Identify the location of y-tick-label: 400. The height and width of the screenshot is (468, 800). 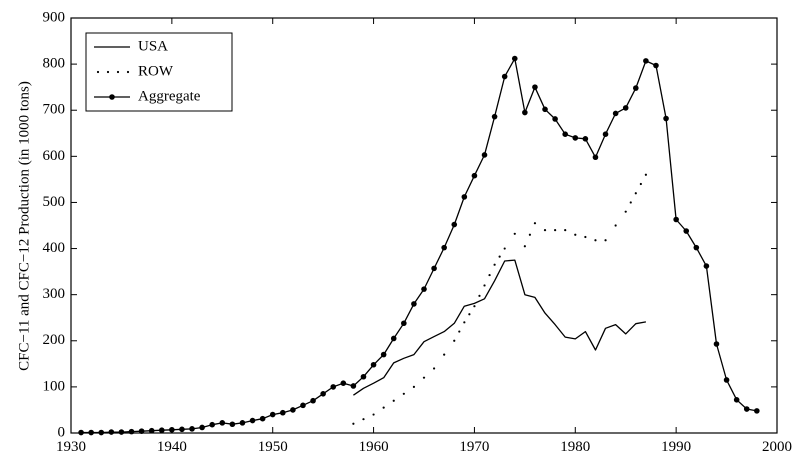
(54, 248).